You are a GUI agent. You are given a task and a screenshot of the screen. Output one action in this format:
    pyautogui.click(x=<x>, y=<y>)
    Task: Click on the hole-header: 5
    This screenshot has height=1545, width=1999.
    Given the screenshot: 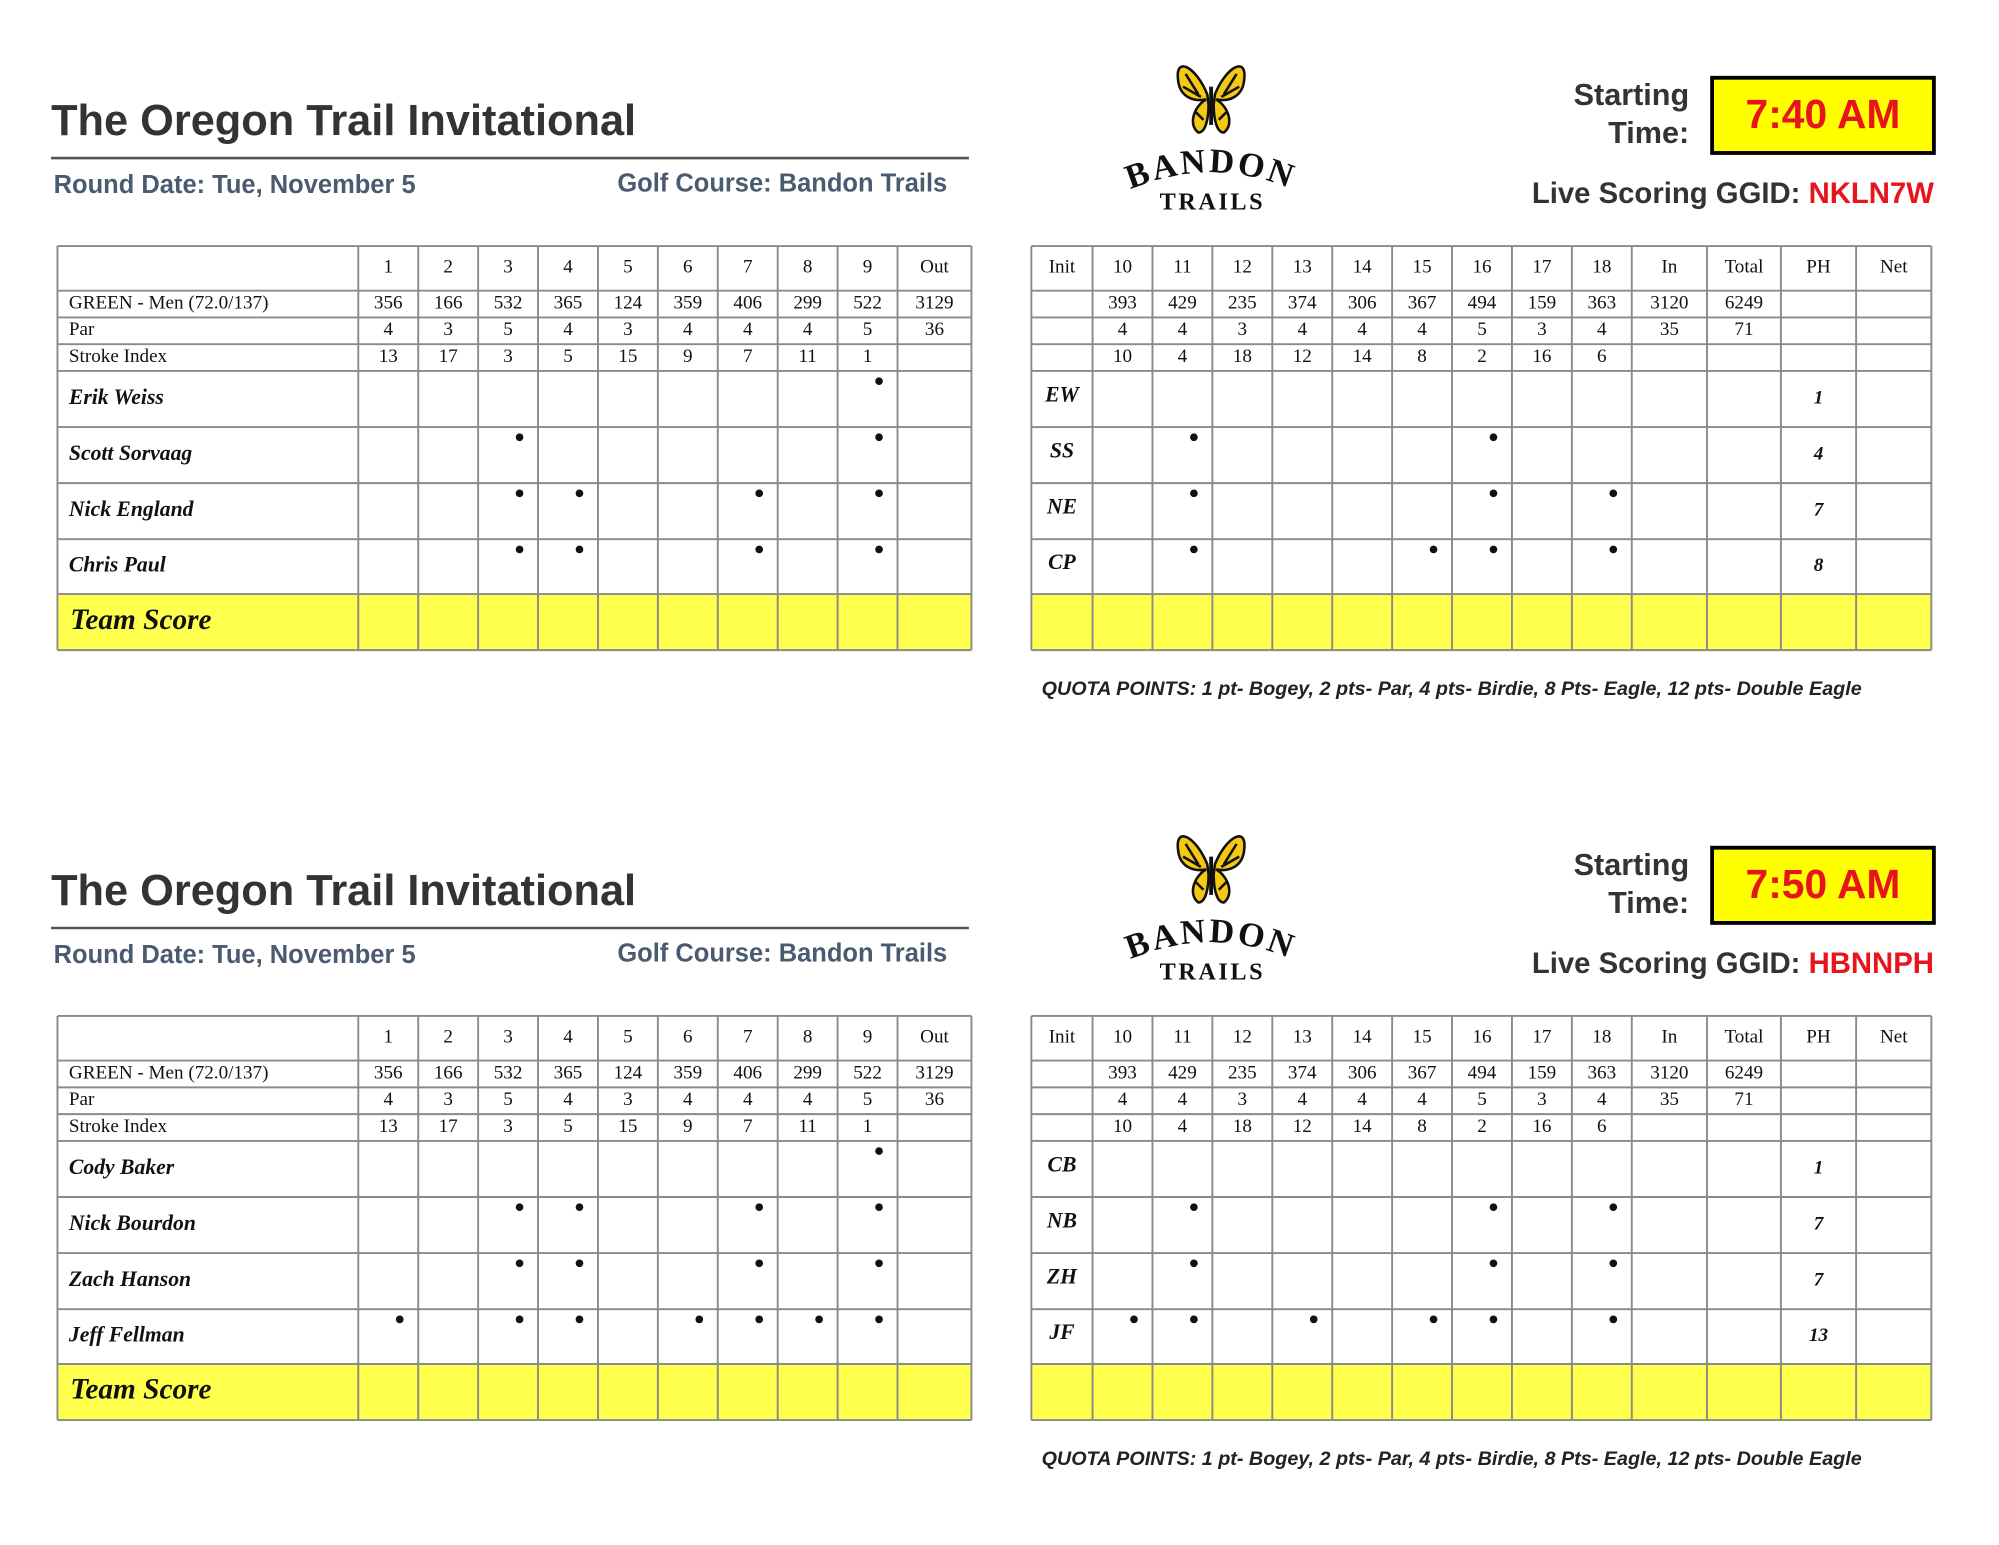 What is the action you would take?
    pyautogui.click(x=628, y=1037)
    